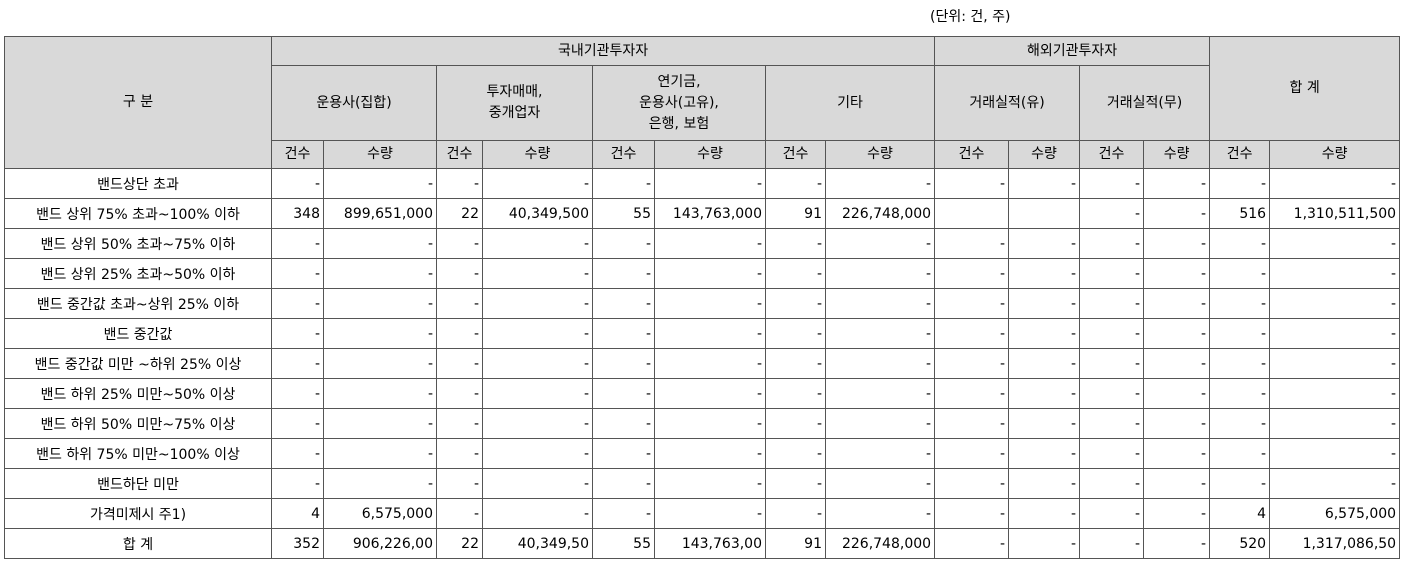  I want to click on table-row: 밴드 상위 50% 초과~75% 이하 - - - - - - - - - - - - - -, so click(702, 243).